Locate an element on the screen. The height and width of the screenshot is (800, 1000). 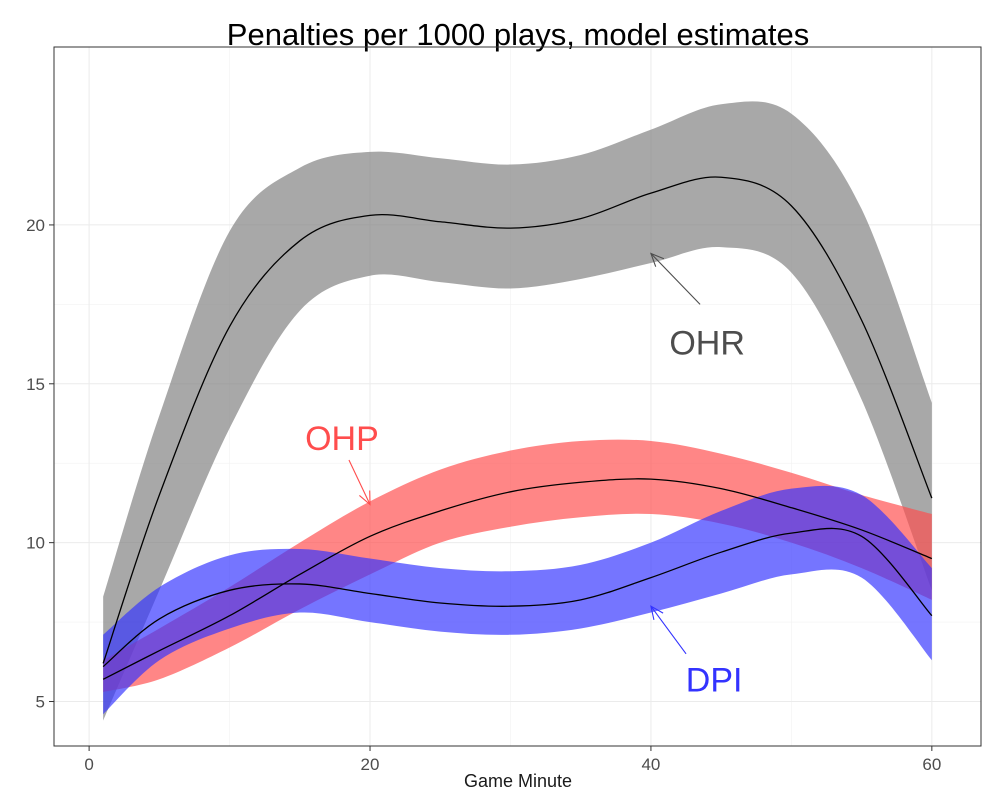
arrowhead-ohp is located at coordinates (365, 498).